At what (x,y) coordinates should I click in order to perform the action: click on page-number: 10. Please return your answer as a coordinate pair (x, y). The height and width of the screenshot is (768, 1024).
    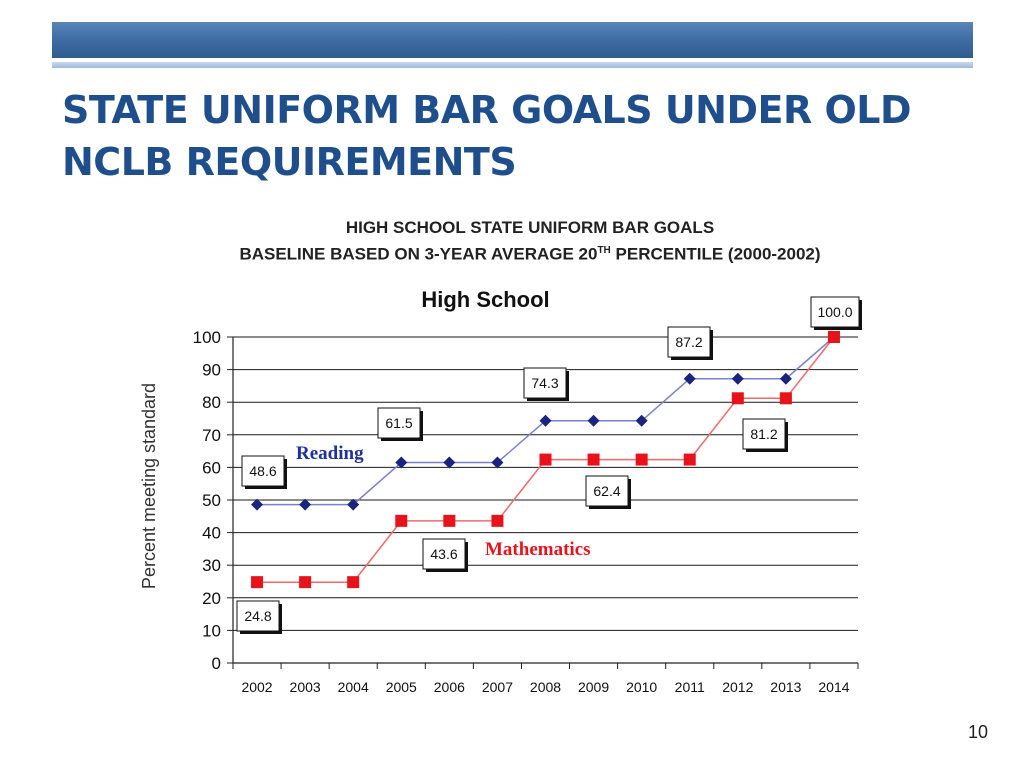
    Looking at the image, I should click on (977, 732).